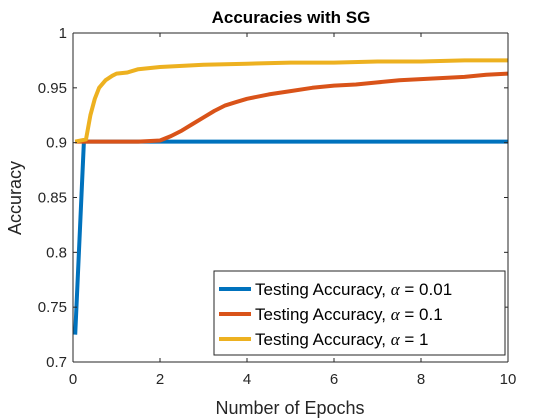 Image resolution: width=560 pixels, height=420 pixels. I want to click on x-tick-label: 4, so click(247, 379).